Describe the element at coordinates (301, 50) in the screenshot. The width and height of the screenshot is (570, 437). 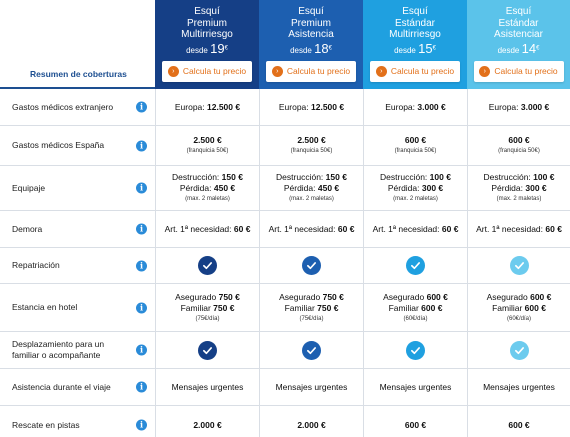
I see `price-prefix: desde` at that location.